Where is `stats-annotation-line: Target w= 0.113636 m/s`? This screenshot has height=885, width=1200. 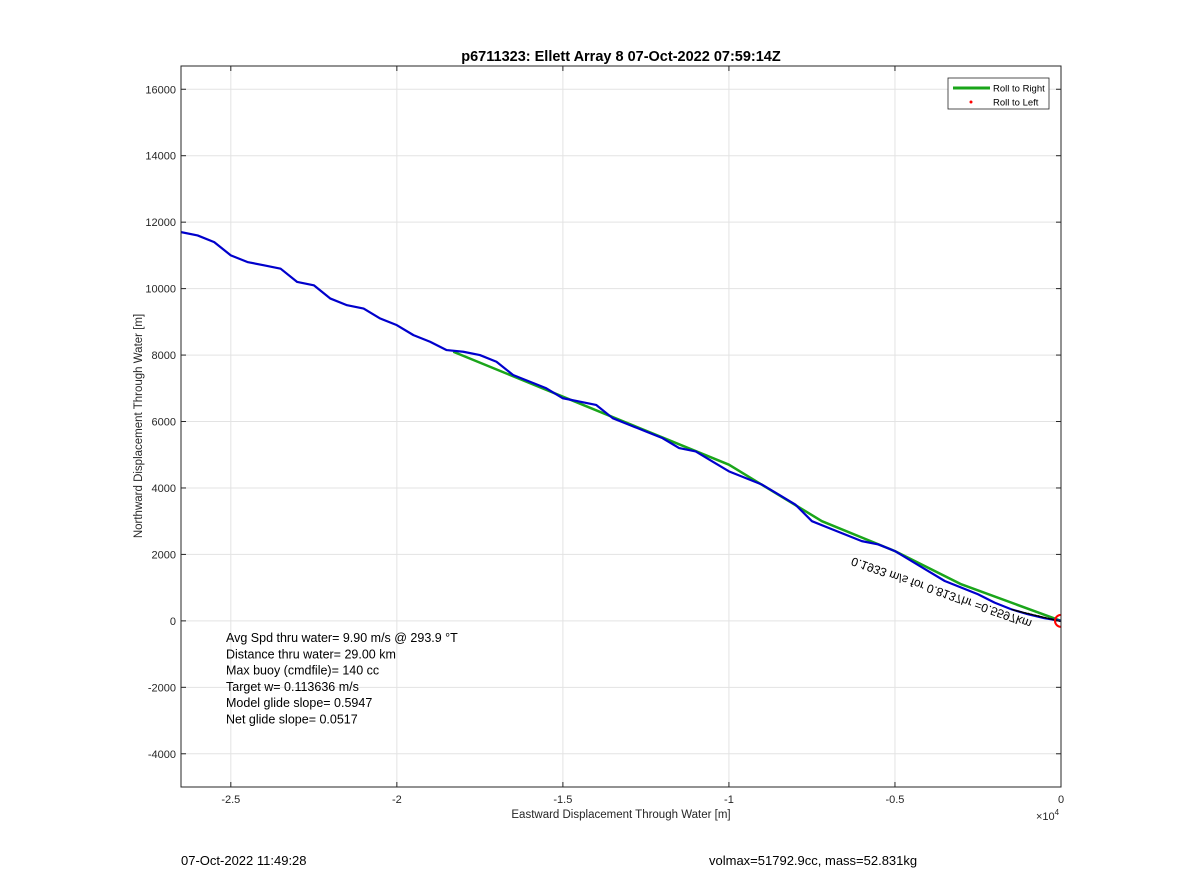
stats-annotation-line: Target w= 0.113636 m/s is located at coordinates (292, 687).